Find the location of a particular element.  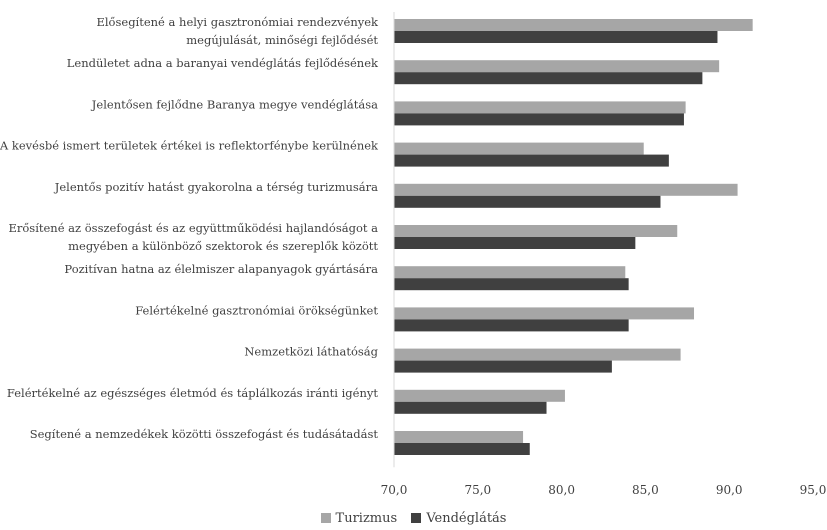

legend: Turizmus Vendéglátás is located at coordinates (413, 518).